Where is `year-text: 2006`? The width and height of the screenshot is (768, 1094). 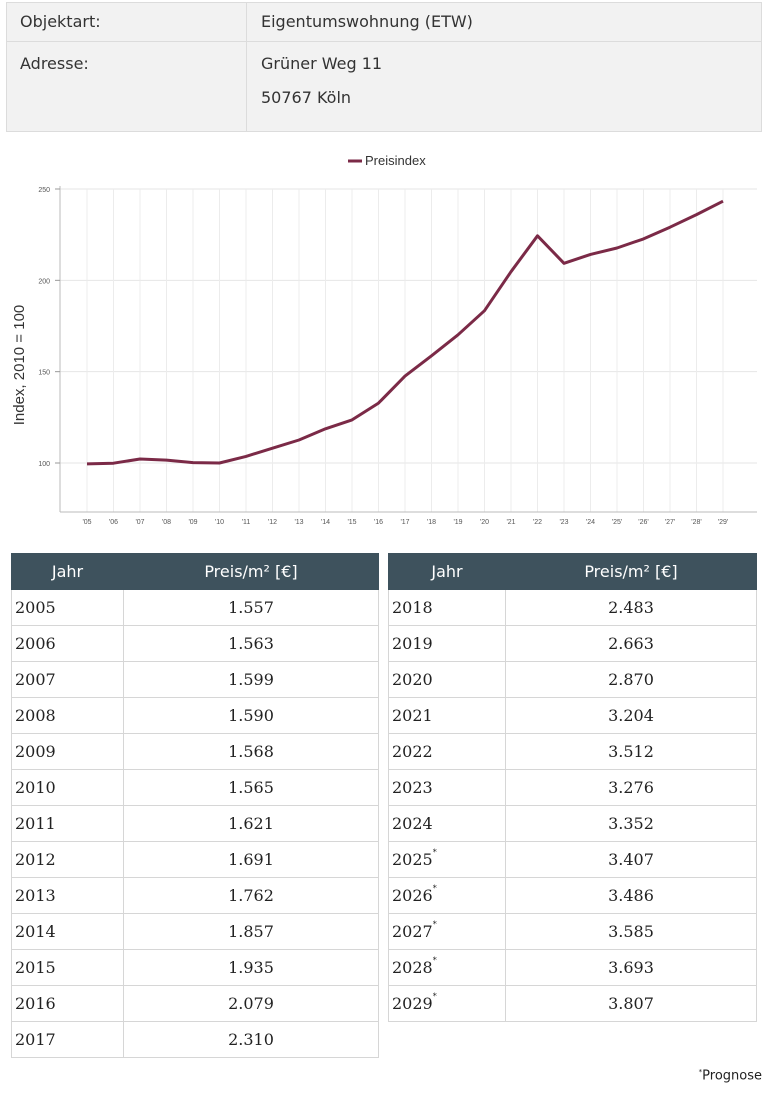 year-text: 2006 is located at coordinates (35, 643).